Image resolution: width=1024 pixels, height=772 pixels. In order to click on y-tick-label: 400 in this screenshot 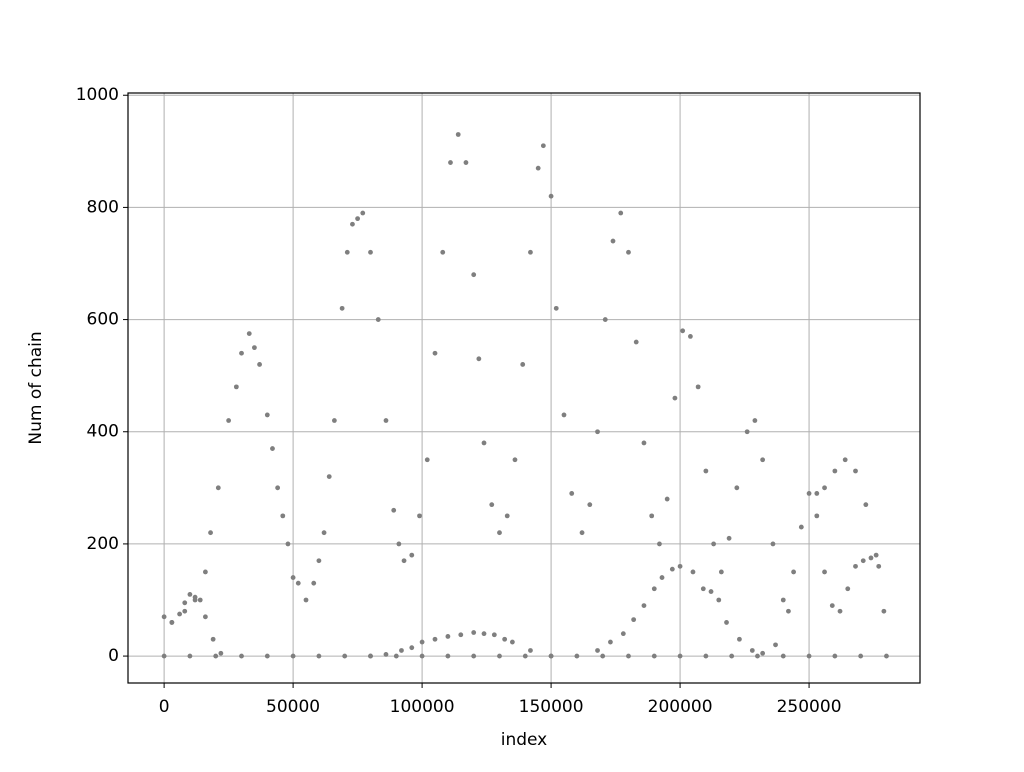, I will do `click(103, 432)`.